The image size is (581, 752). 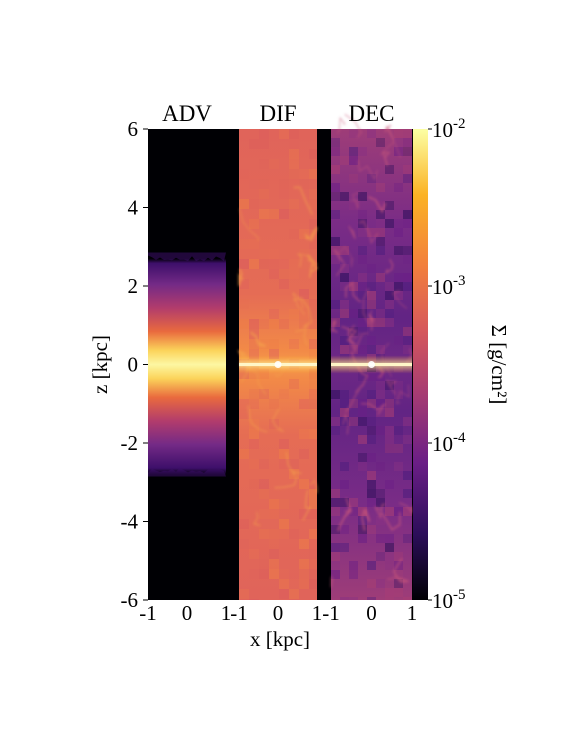 I want to click on panel-dif, so click(x=278, y=364).